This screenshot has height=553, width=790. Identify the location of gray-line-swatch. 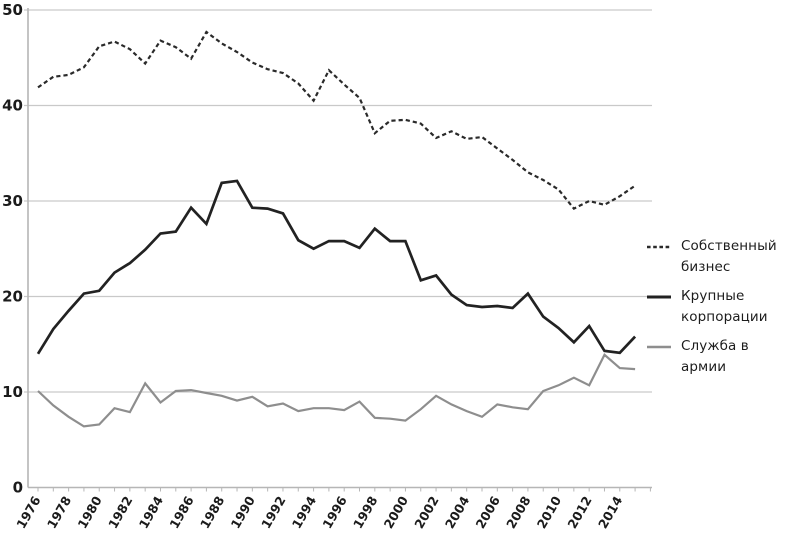
(659, 347).